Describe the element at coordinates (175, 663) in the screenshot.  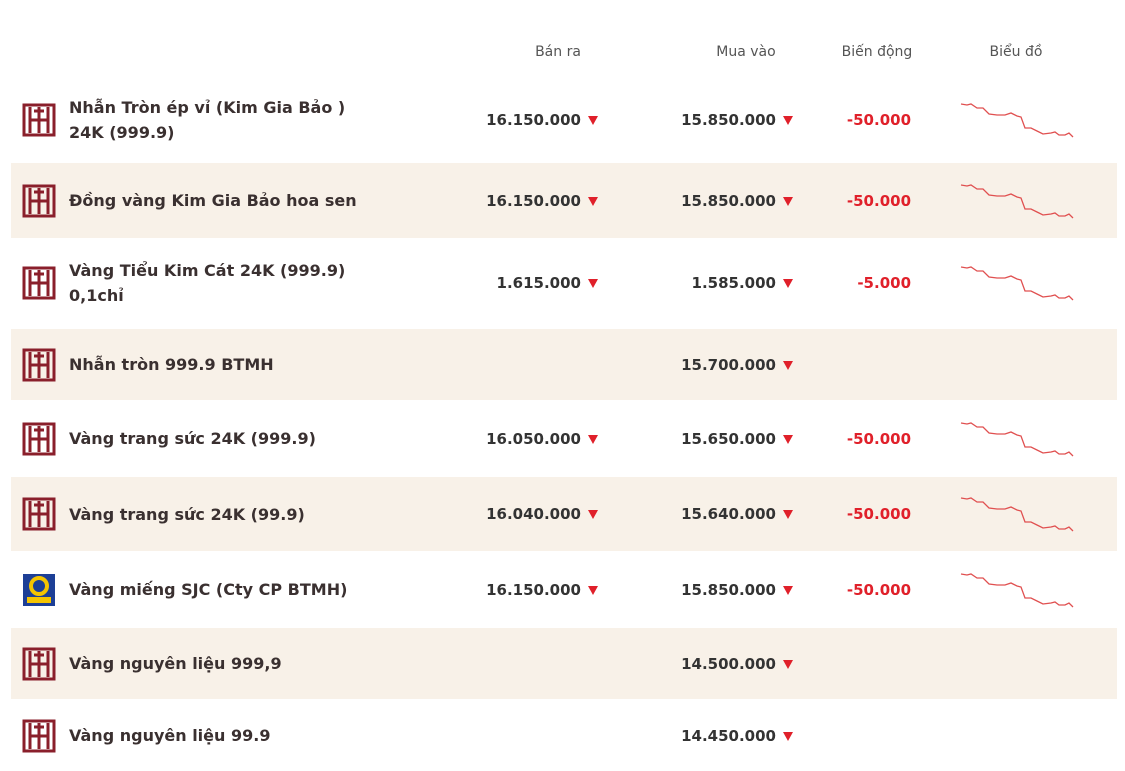
I see `product-name: Vàng nguyên liệu 999,9` at that location.